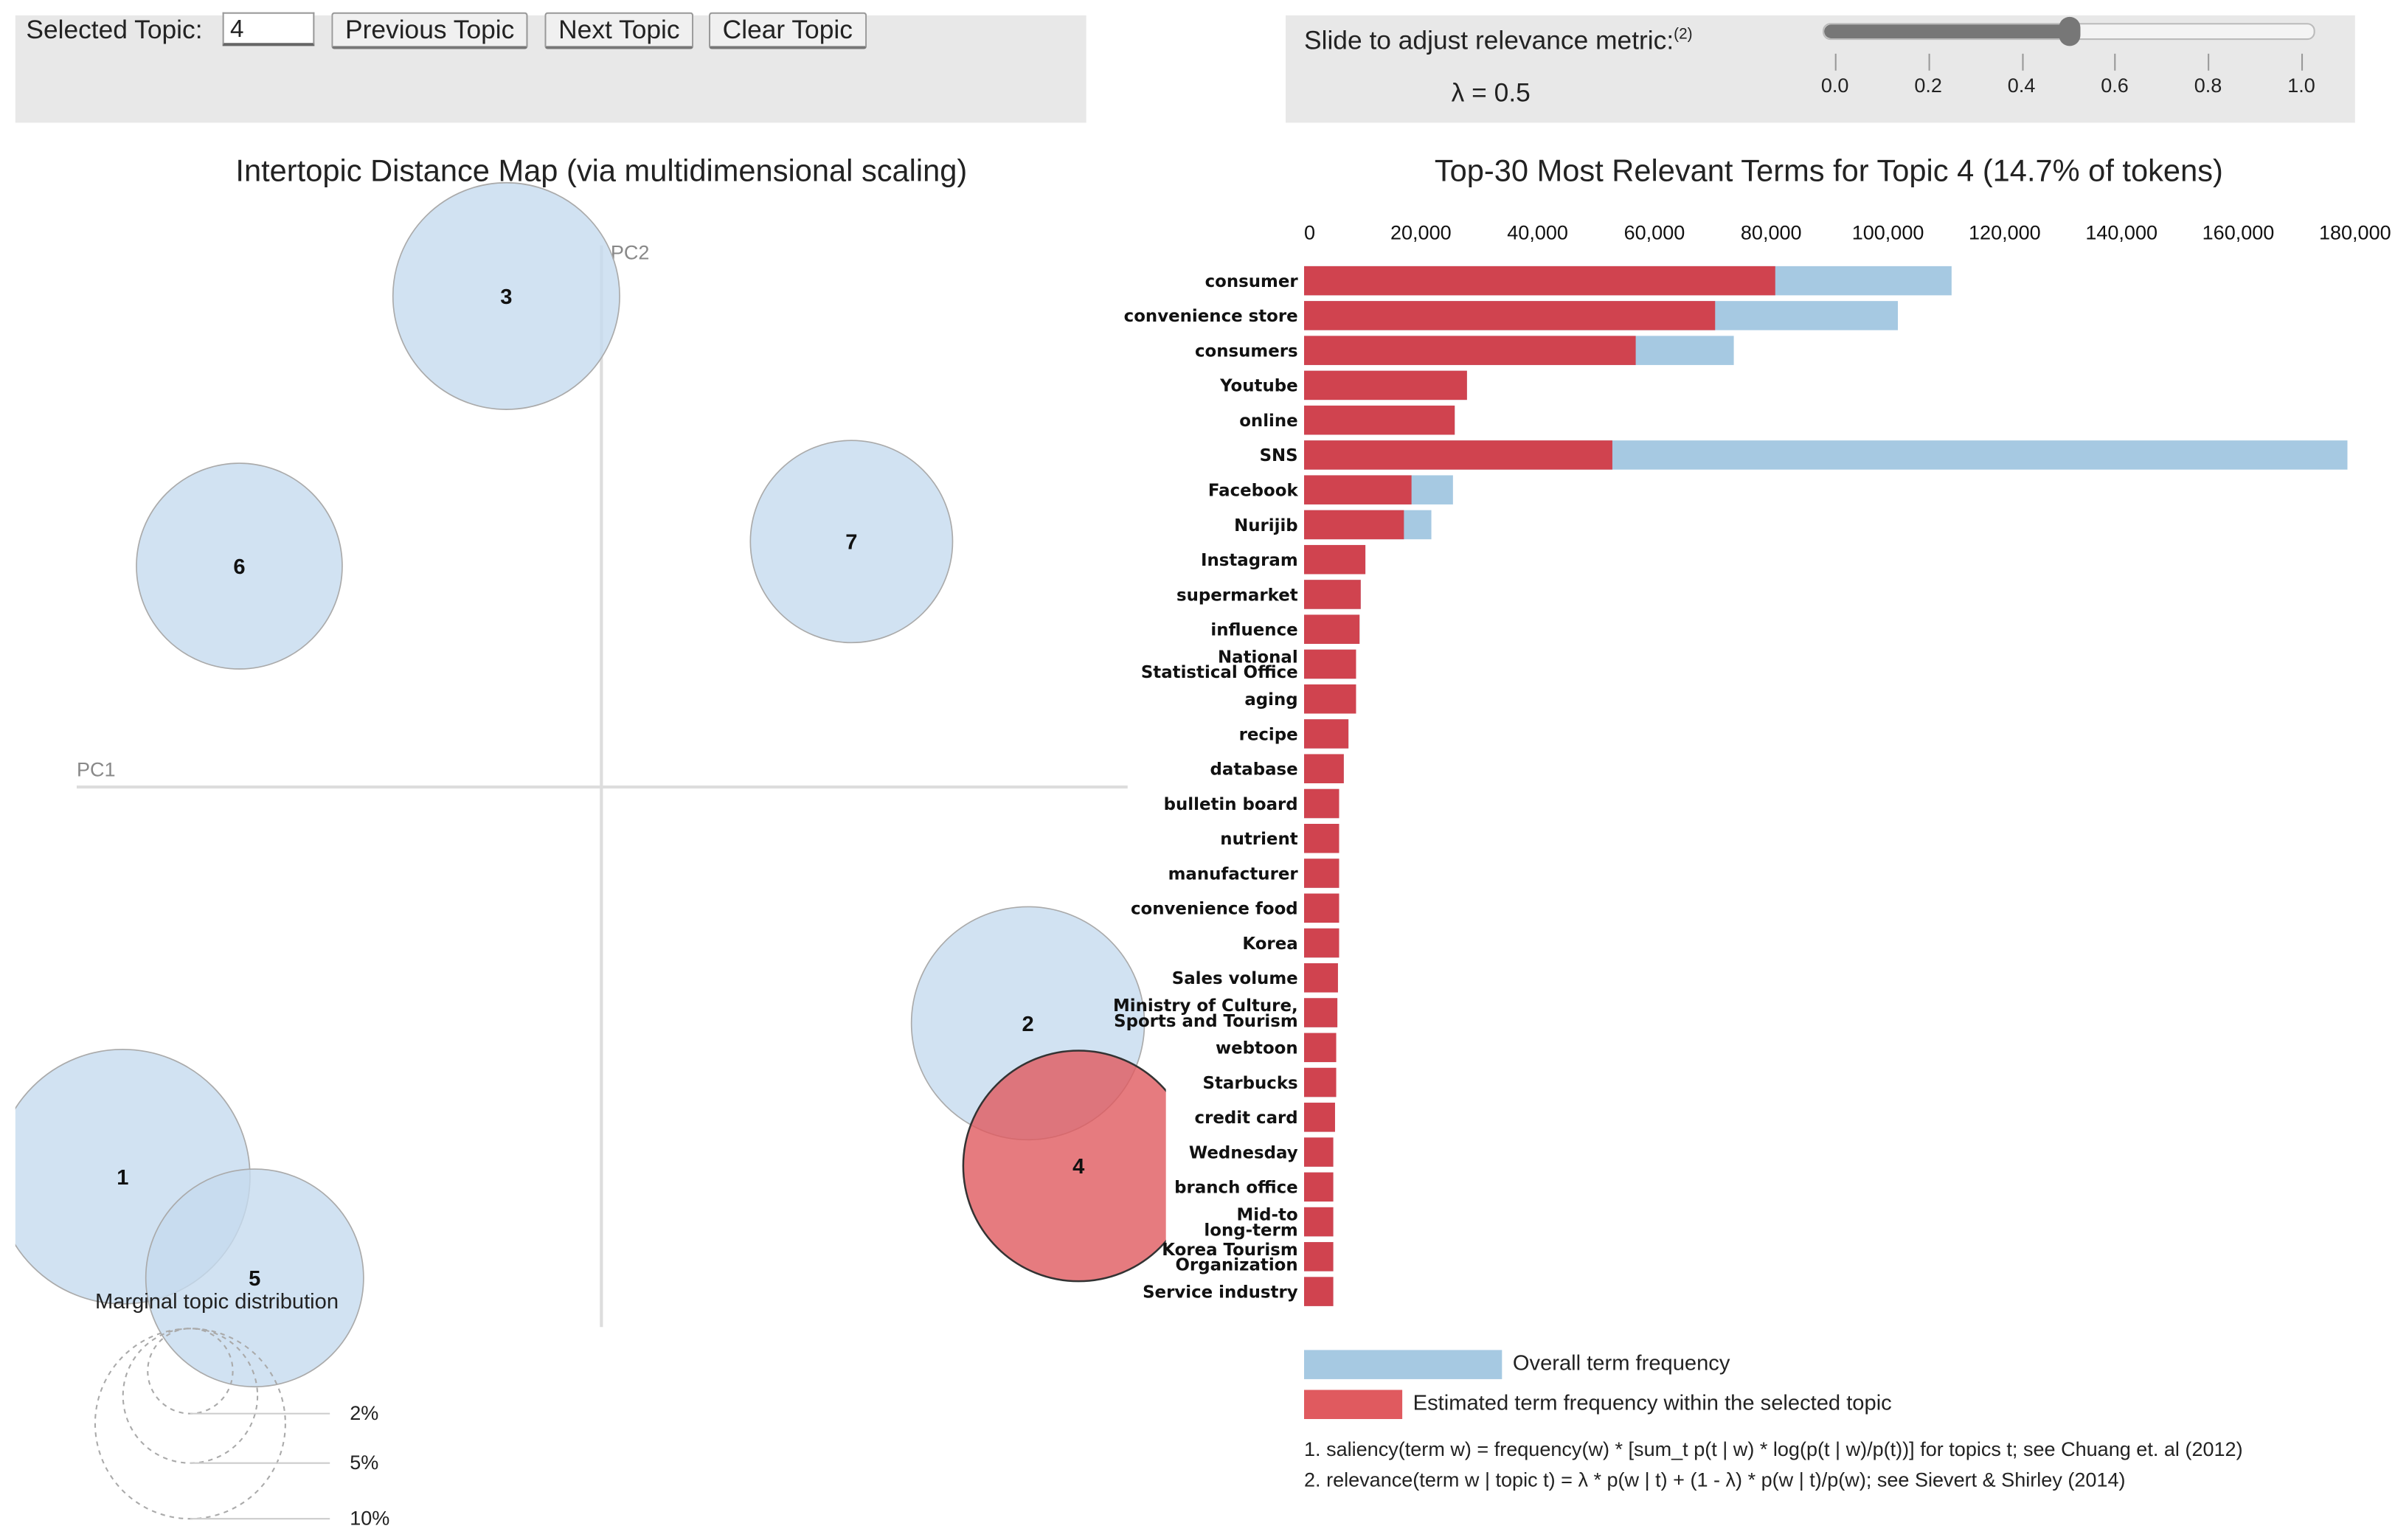 The width and height of the screenshot is (2395, 1540). I want to click on marginal-legend-label: 10%, so click(369, 1519).